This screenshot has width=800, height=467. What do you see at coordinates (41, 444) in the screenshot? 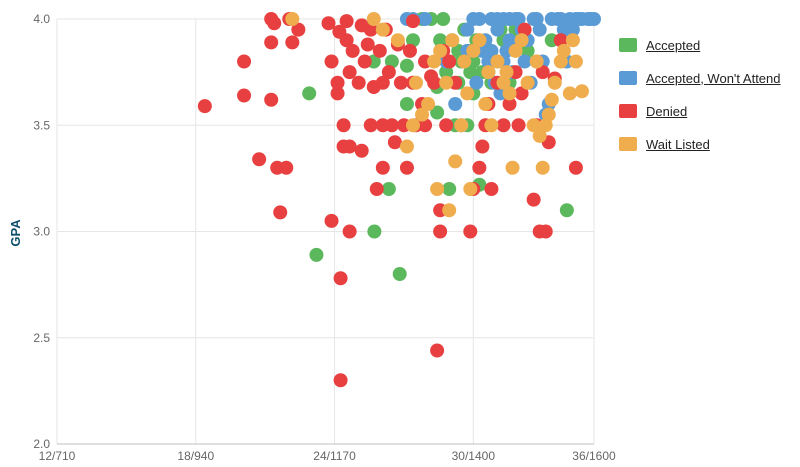
I see `y-tick-label-0: 2.0` at bounding box center [41, 444].